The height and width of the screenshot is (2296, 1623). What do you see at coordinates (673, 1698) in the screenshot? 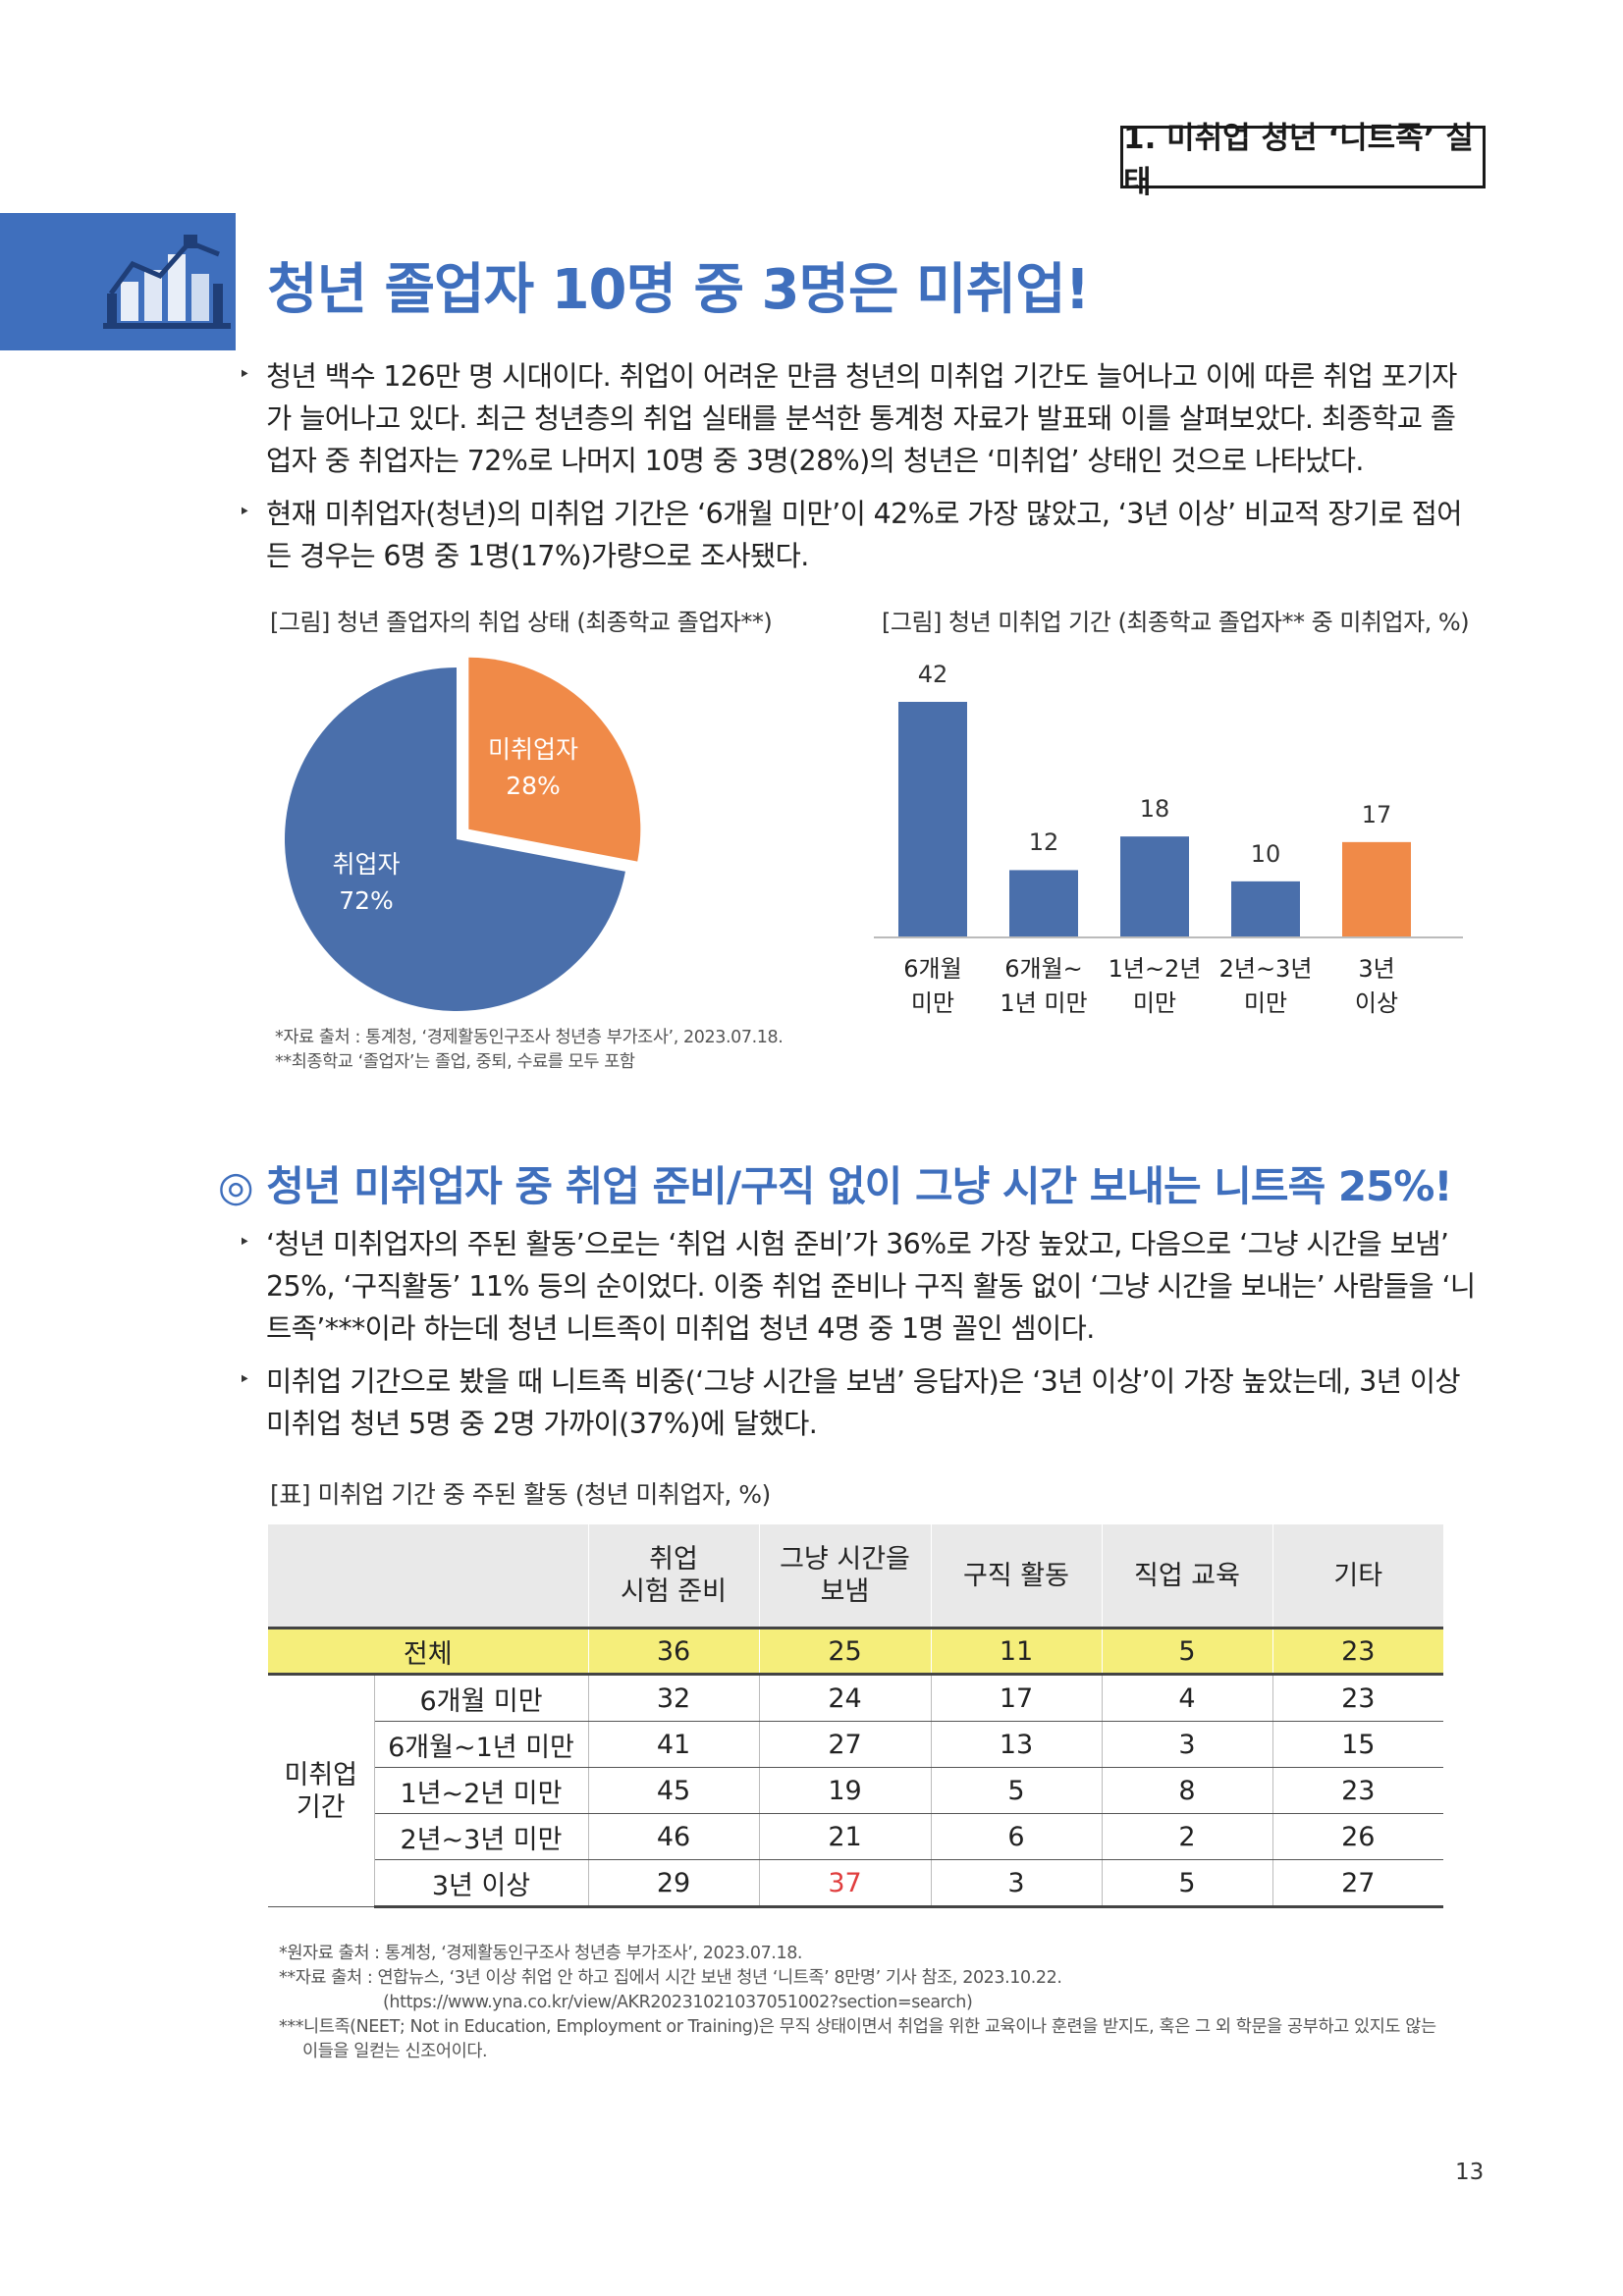
I see `table-cell: 32` at bounding box center [673, 1698].